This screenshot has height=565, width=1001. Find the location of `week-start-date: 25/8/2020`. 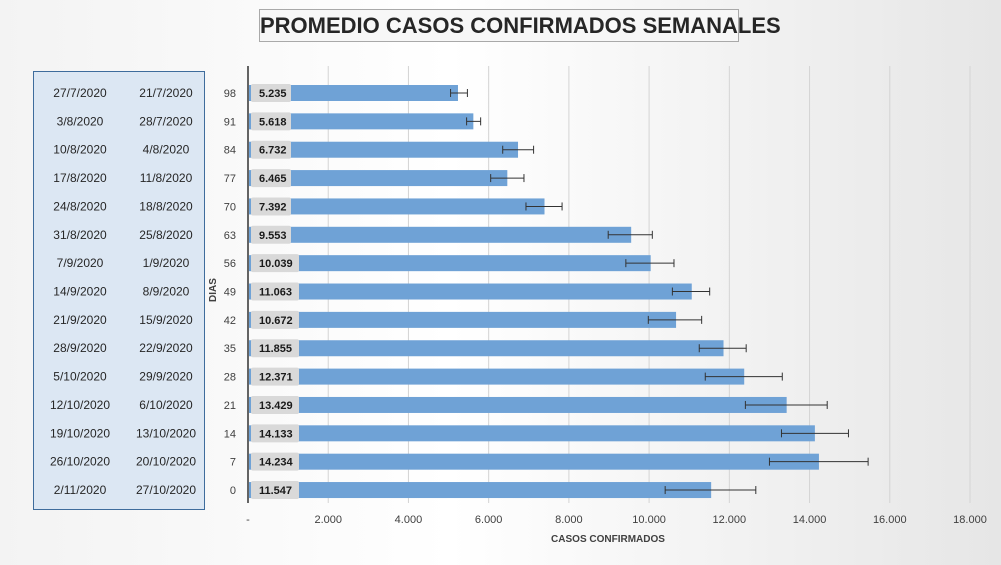

week-start-date: 25/8/2020 is located at coordinates (166, 235).